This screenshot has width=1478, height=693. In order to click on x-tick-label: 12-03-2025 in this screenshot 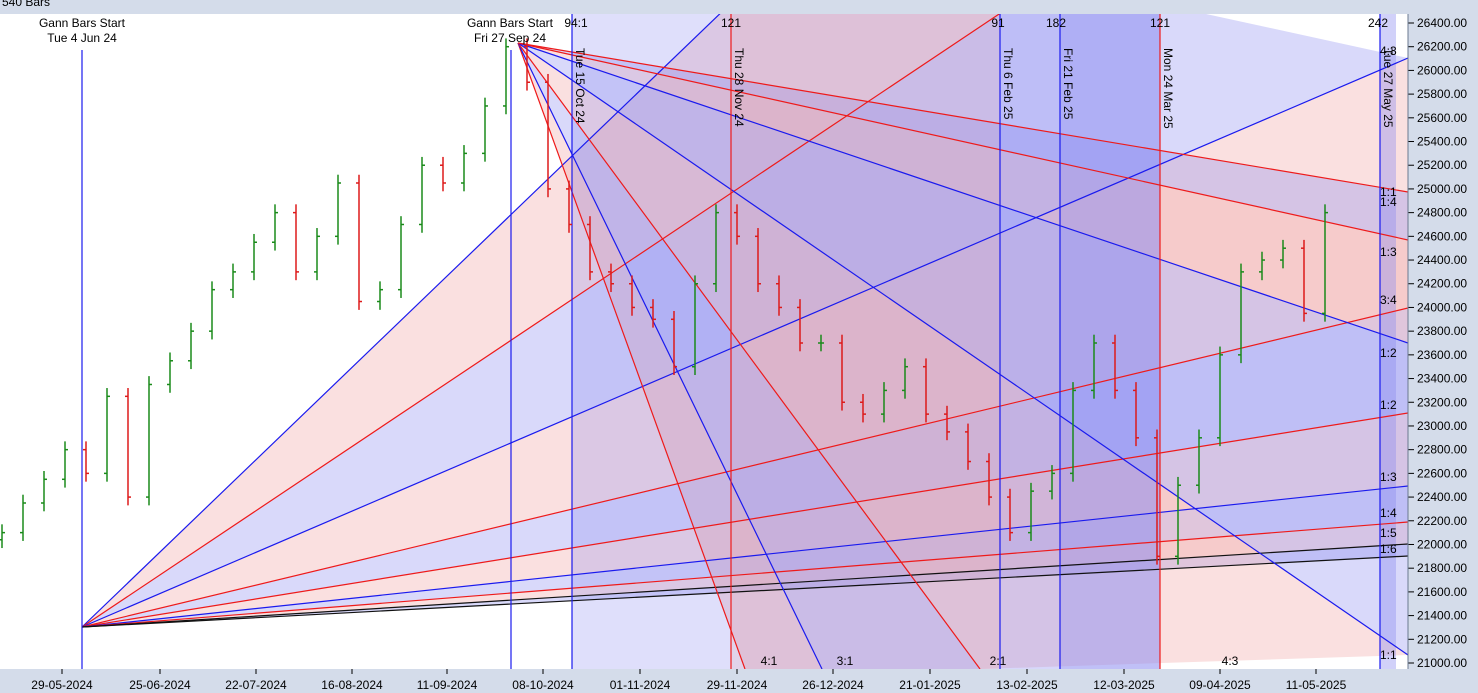, I will do `click(1124, 685)`.